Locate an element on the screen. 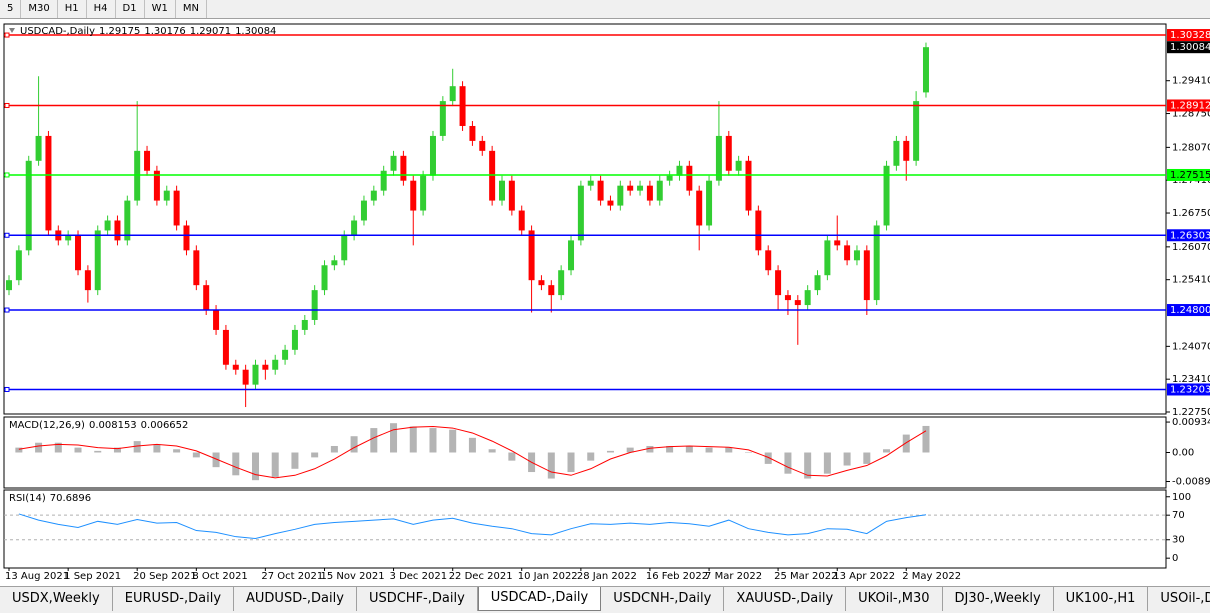 This screenshot has width=1210, height=613. current-price-box is located at coordinates (1188, 47).